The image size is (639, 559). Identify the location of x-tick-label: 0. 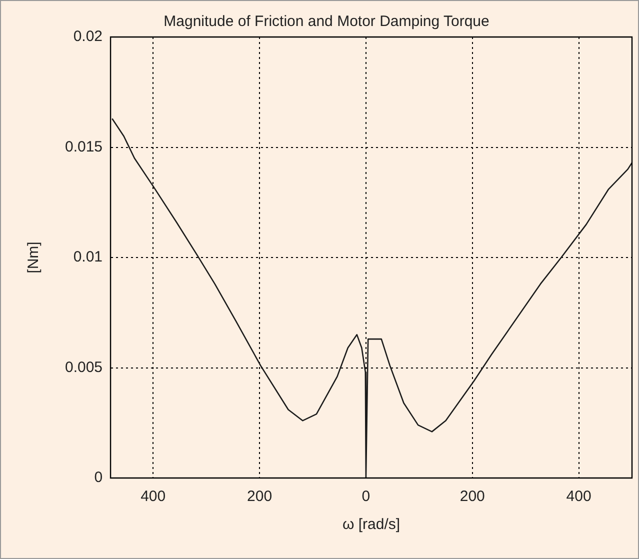
(366, 497).